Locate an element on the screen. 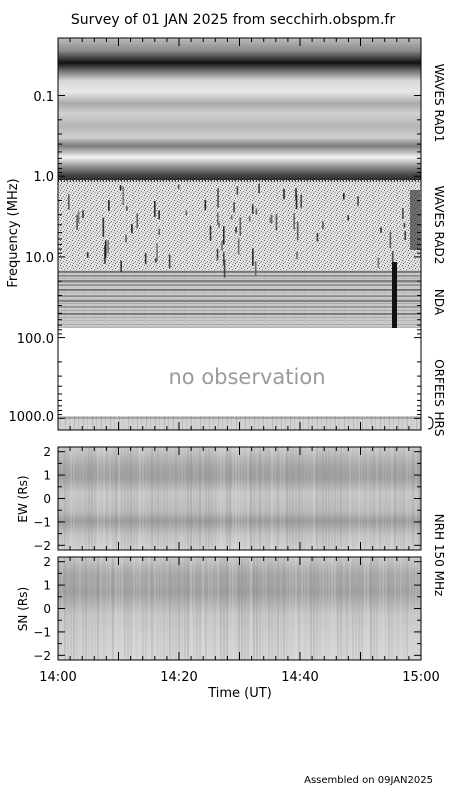 The height and width of the screenshot is (800, 450). time-tick-label: 15:00 is located at coordinates (420, 677).